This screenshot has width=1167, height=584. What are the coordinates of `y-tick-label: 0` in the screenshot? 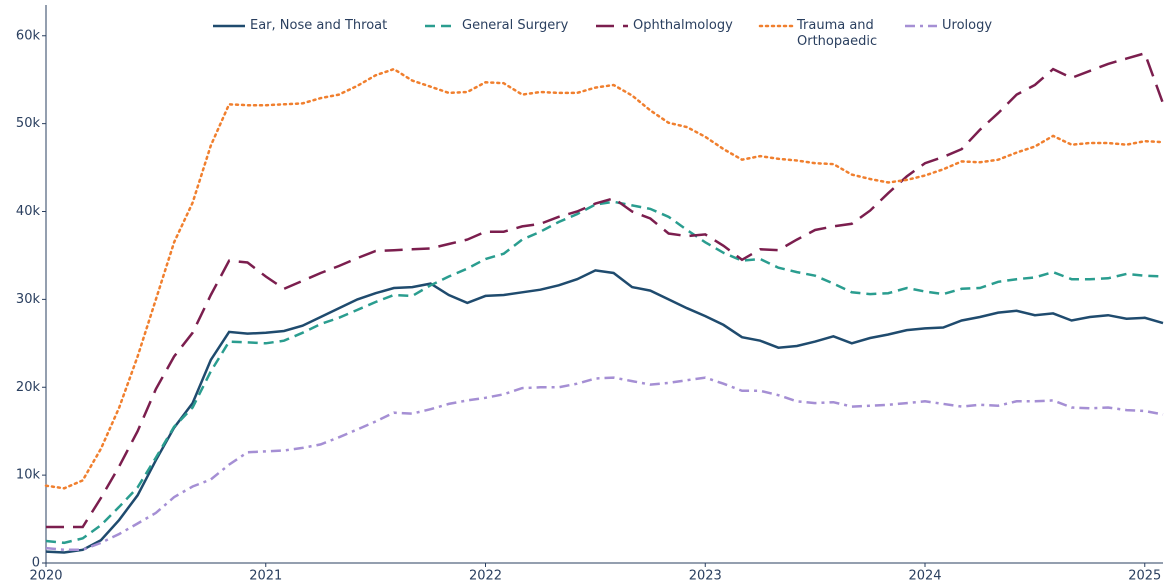 It's located at (36, 563).